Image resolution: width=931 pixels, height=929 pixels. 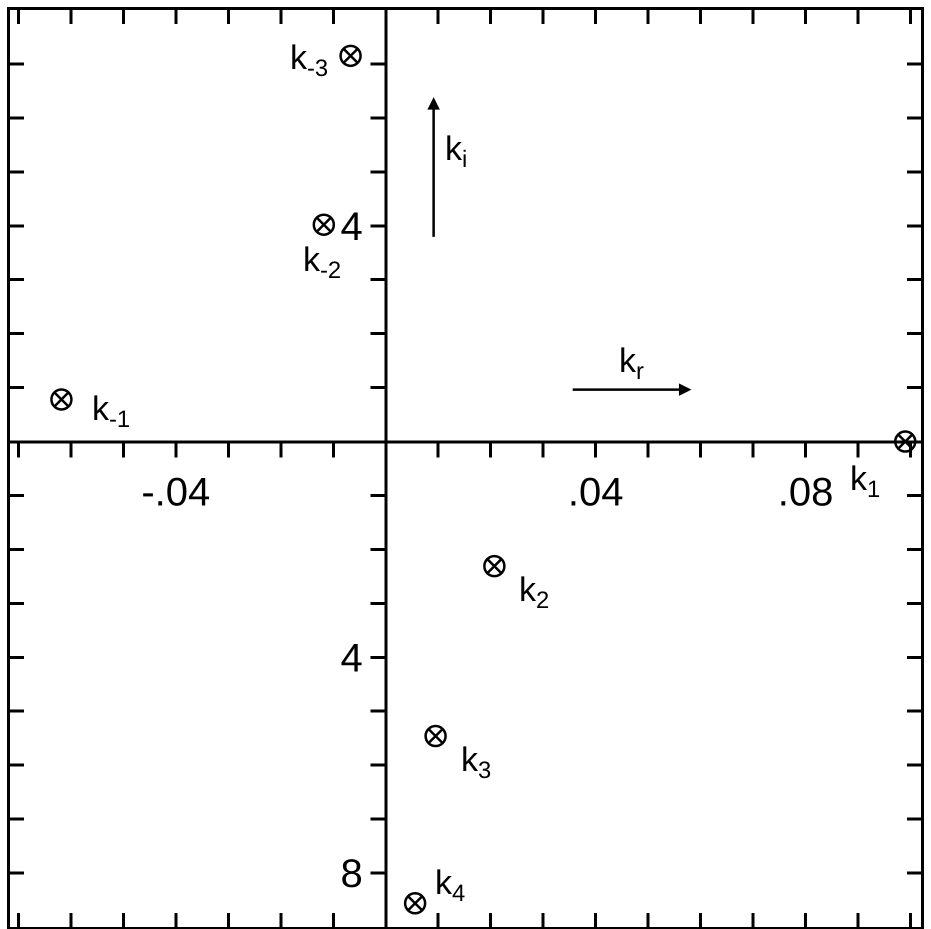 I want to click on annotation: k$_{-2}$, so click(x=322, y=262).